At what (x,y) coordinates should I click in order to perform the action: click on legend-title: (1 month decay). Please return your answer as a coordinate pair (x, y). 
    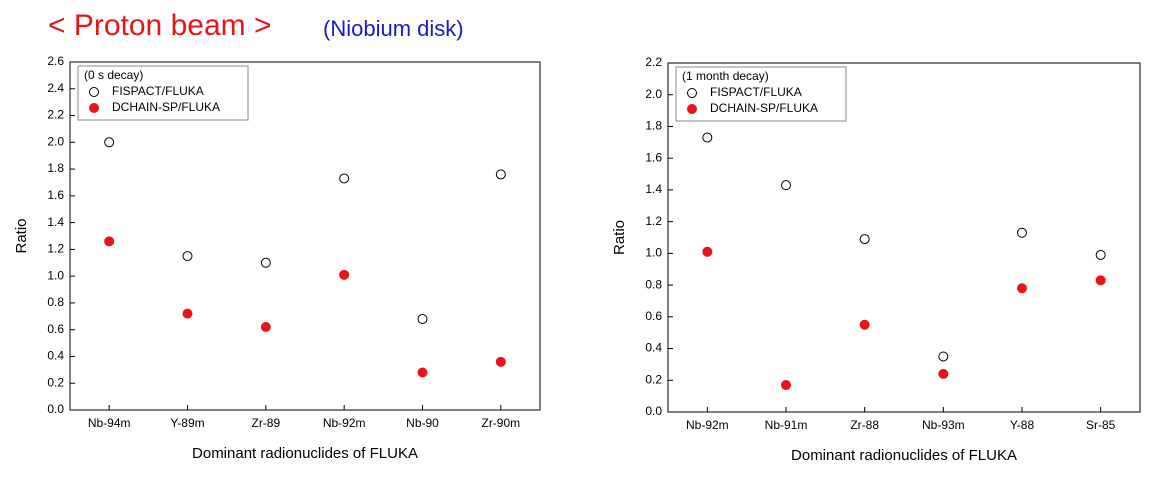
    Looking at the image, I should click on (725, 76).